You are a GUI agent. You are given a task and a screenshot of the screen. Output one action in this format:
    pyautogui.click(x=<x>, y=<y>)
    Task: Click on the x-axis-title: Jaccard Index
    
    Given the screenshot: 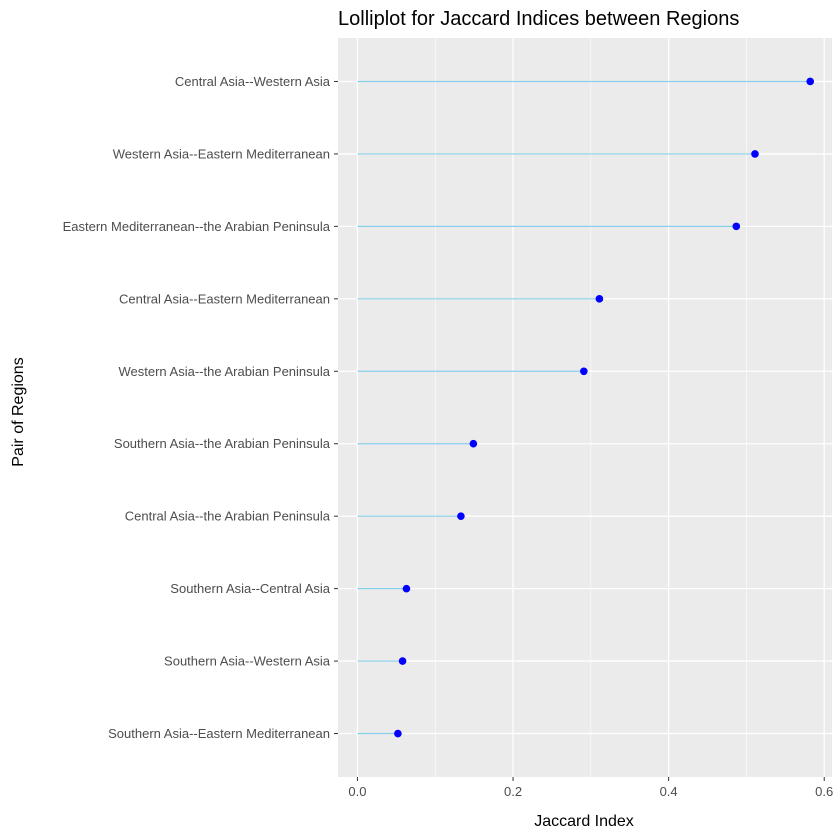 What is the action you would take?
    pyautogui.click(x=584, y=821)
    